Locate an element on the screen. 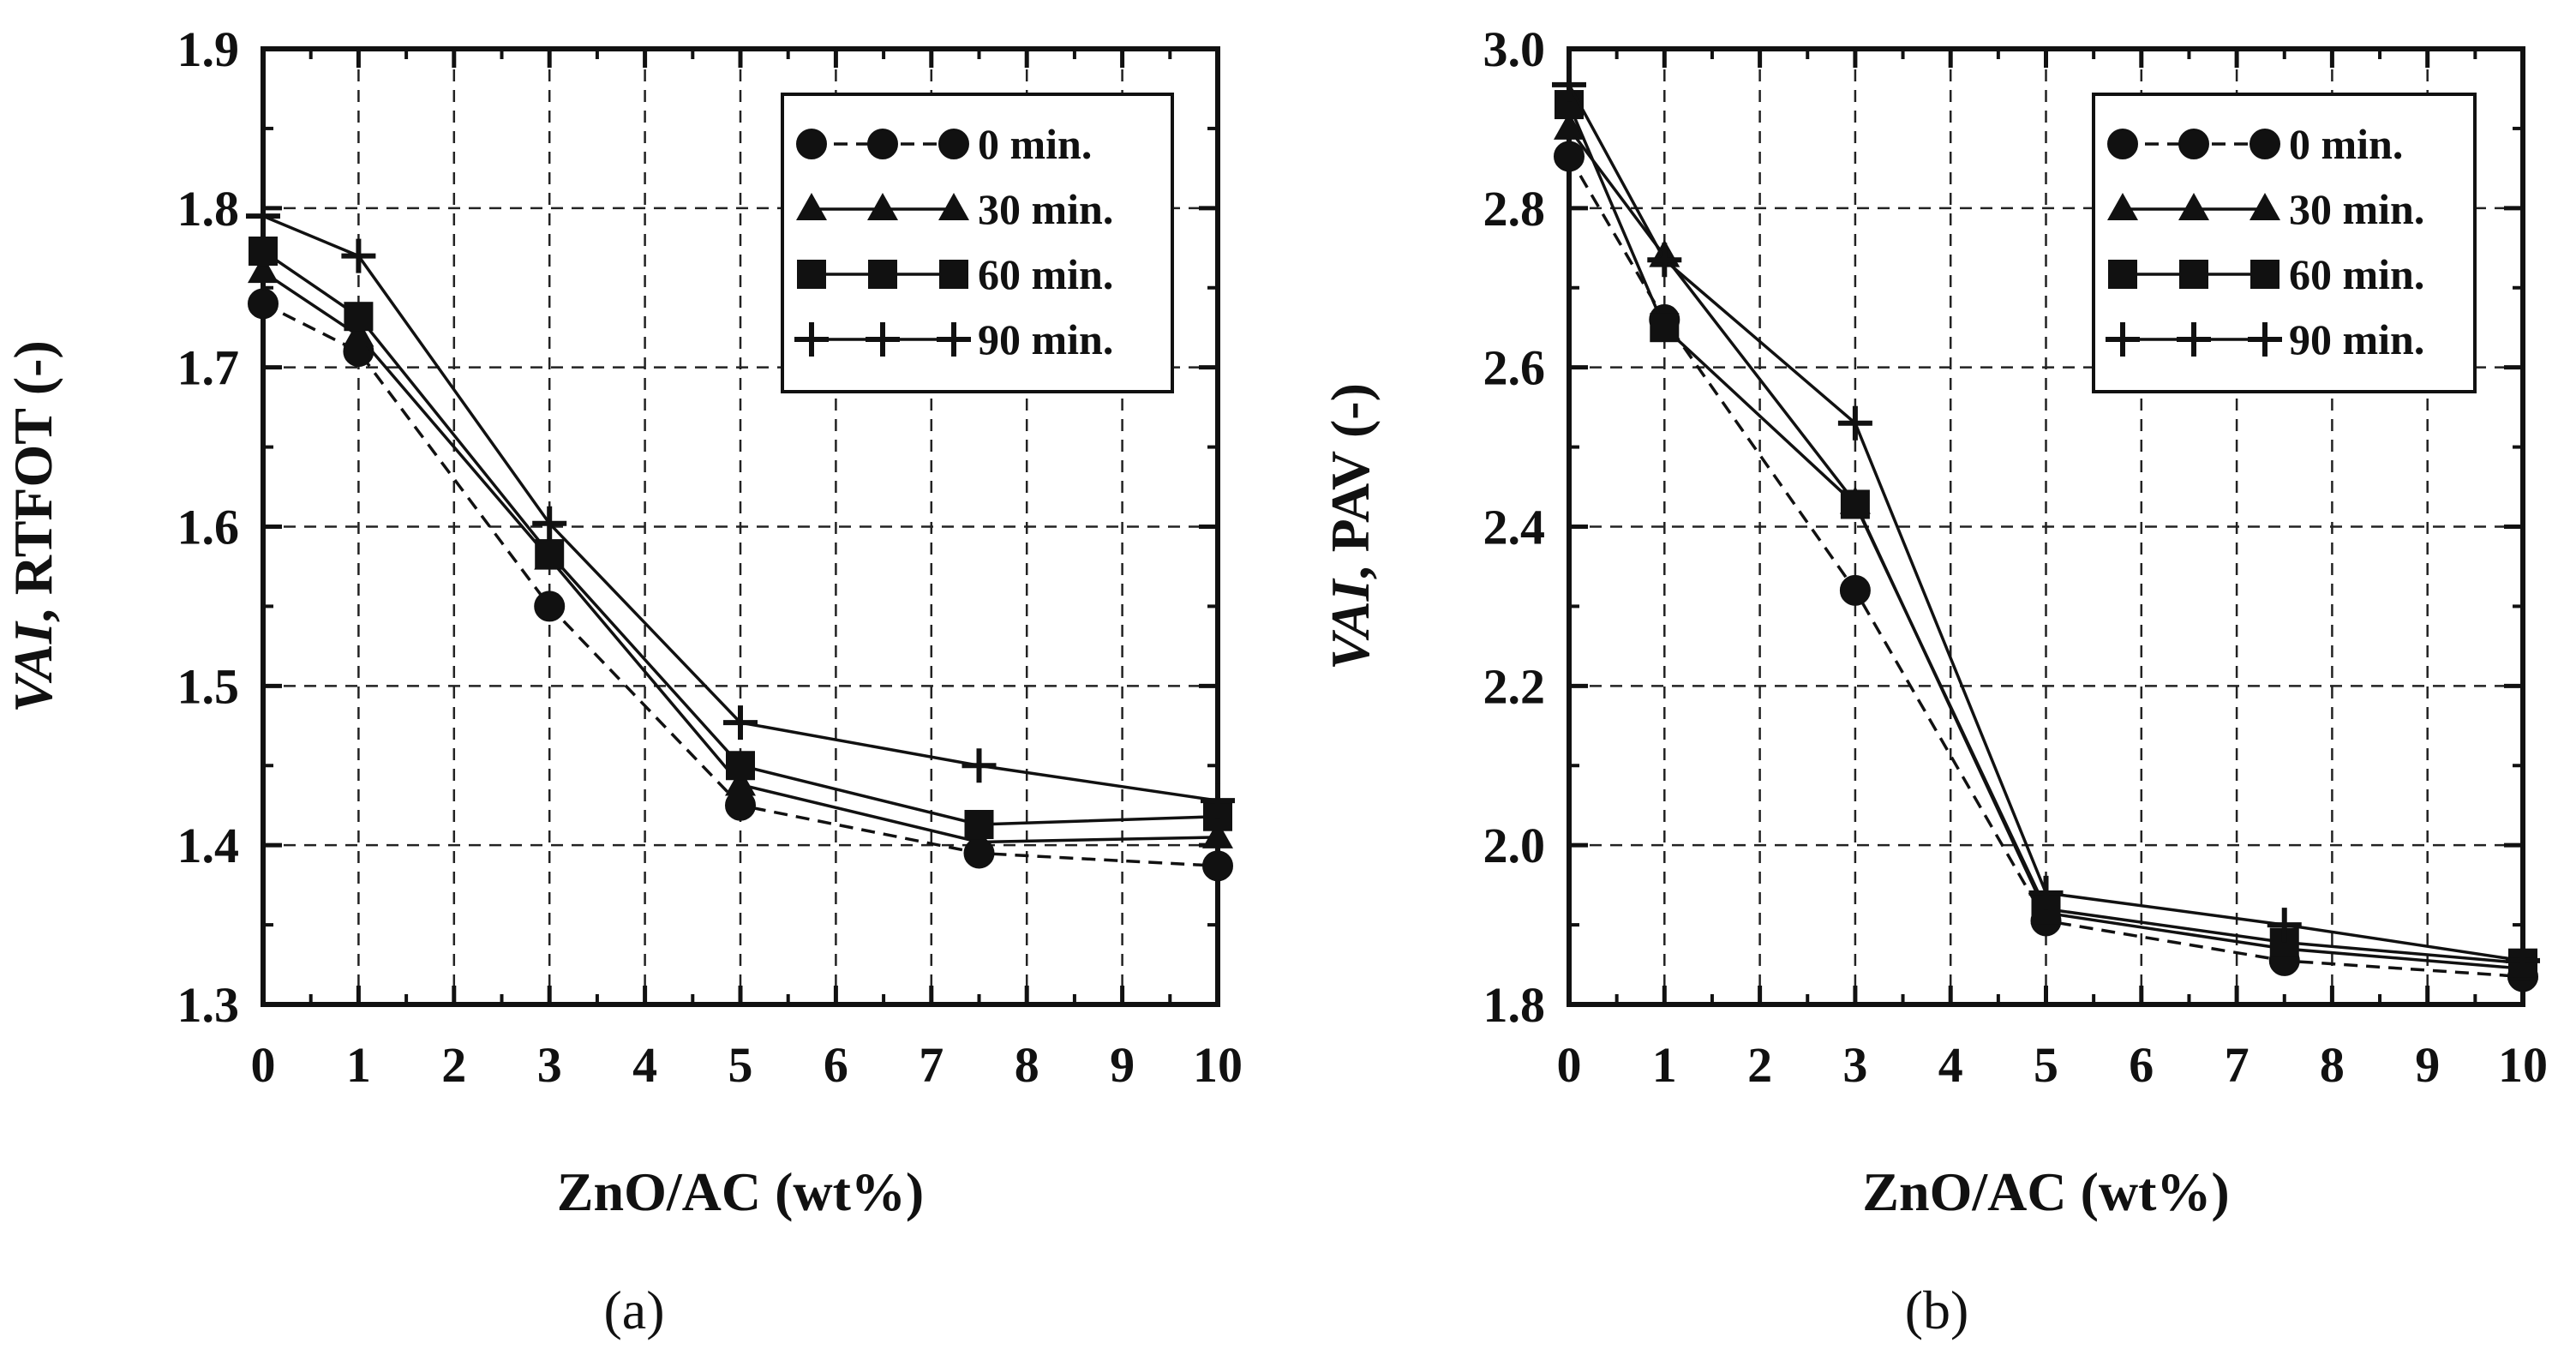 The height and width of the screenshot is (1361, 2576). y-tick-label: 1.6 is located at coordinates (208, 527).